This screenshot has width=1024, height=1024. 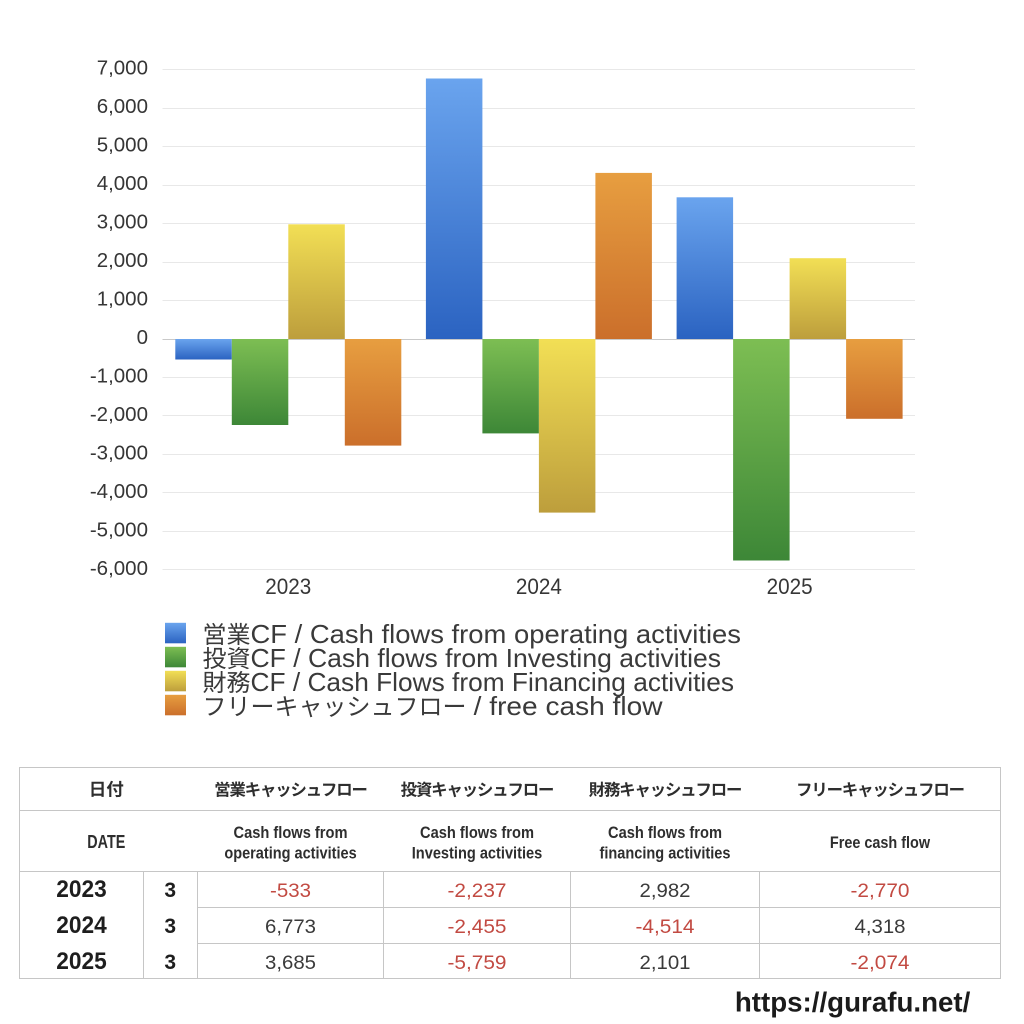 I want to click on svg-text: 2,101, so click(x=665, y=963).